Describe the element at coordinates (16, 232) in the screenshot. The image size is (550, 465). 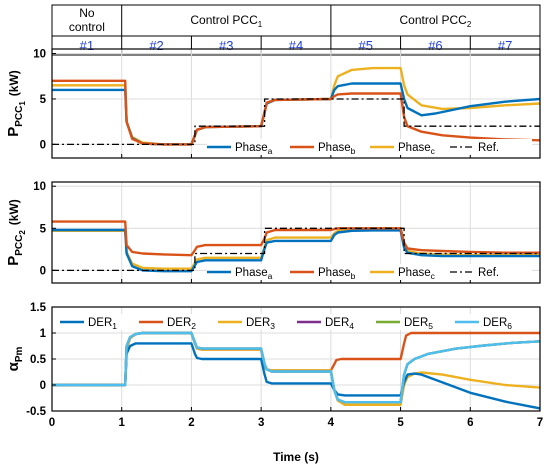
I see `y-axis-label: PPCC2(kW)` at that location.